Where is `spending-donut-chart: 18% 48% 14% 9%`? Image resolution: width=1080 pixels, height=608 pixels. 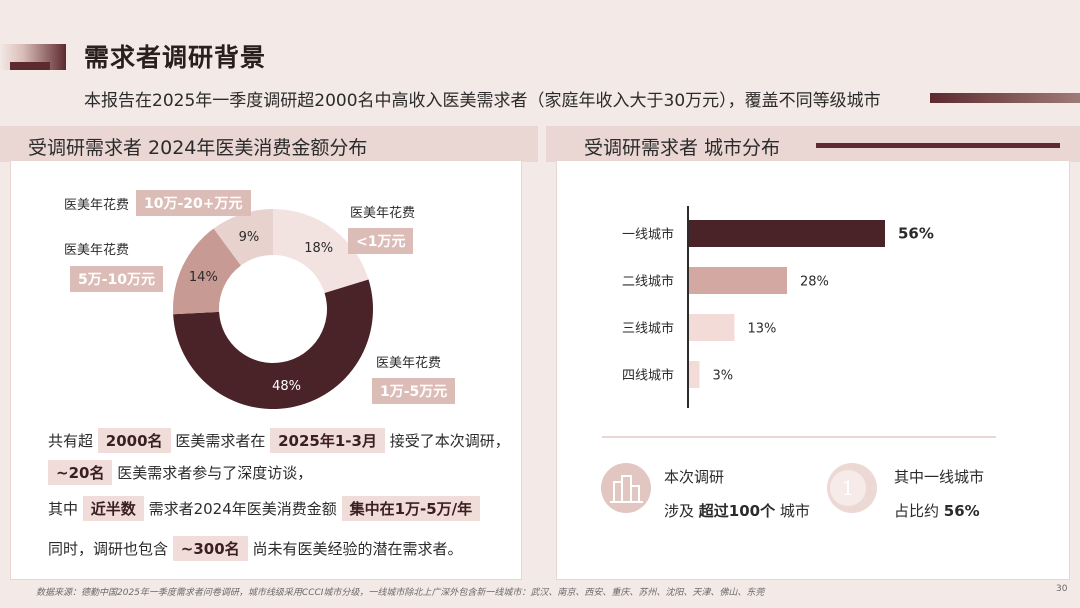
spending-donut-chart: 18% 48% 14% 9% is located at coordinates (273, 309).